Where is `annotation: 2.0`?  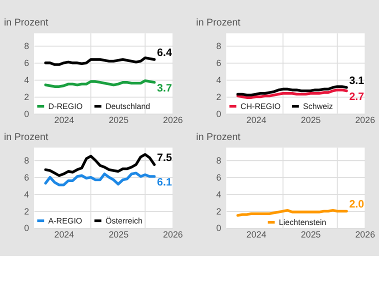
annotation: 2.0 is located at coordinates (356, 204).